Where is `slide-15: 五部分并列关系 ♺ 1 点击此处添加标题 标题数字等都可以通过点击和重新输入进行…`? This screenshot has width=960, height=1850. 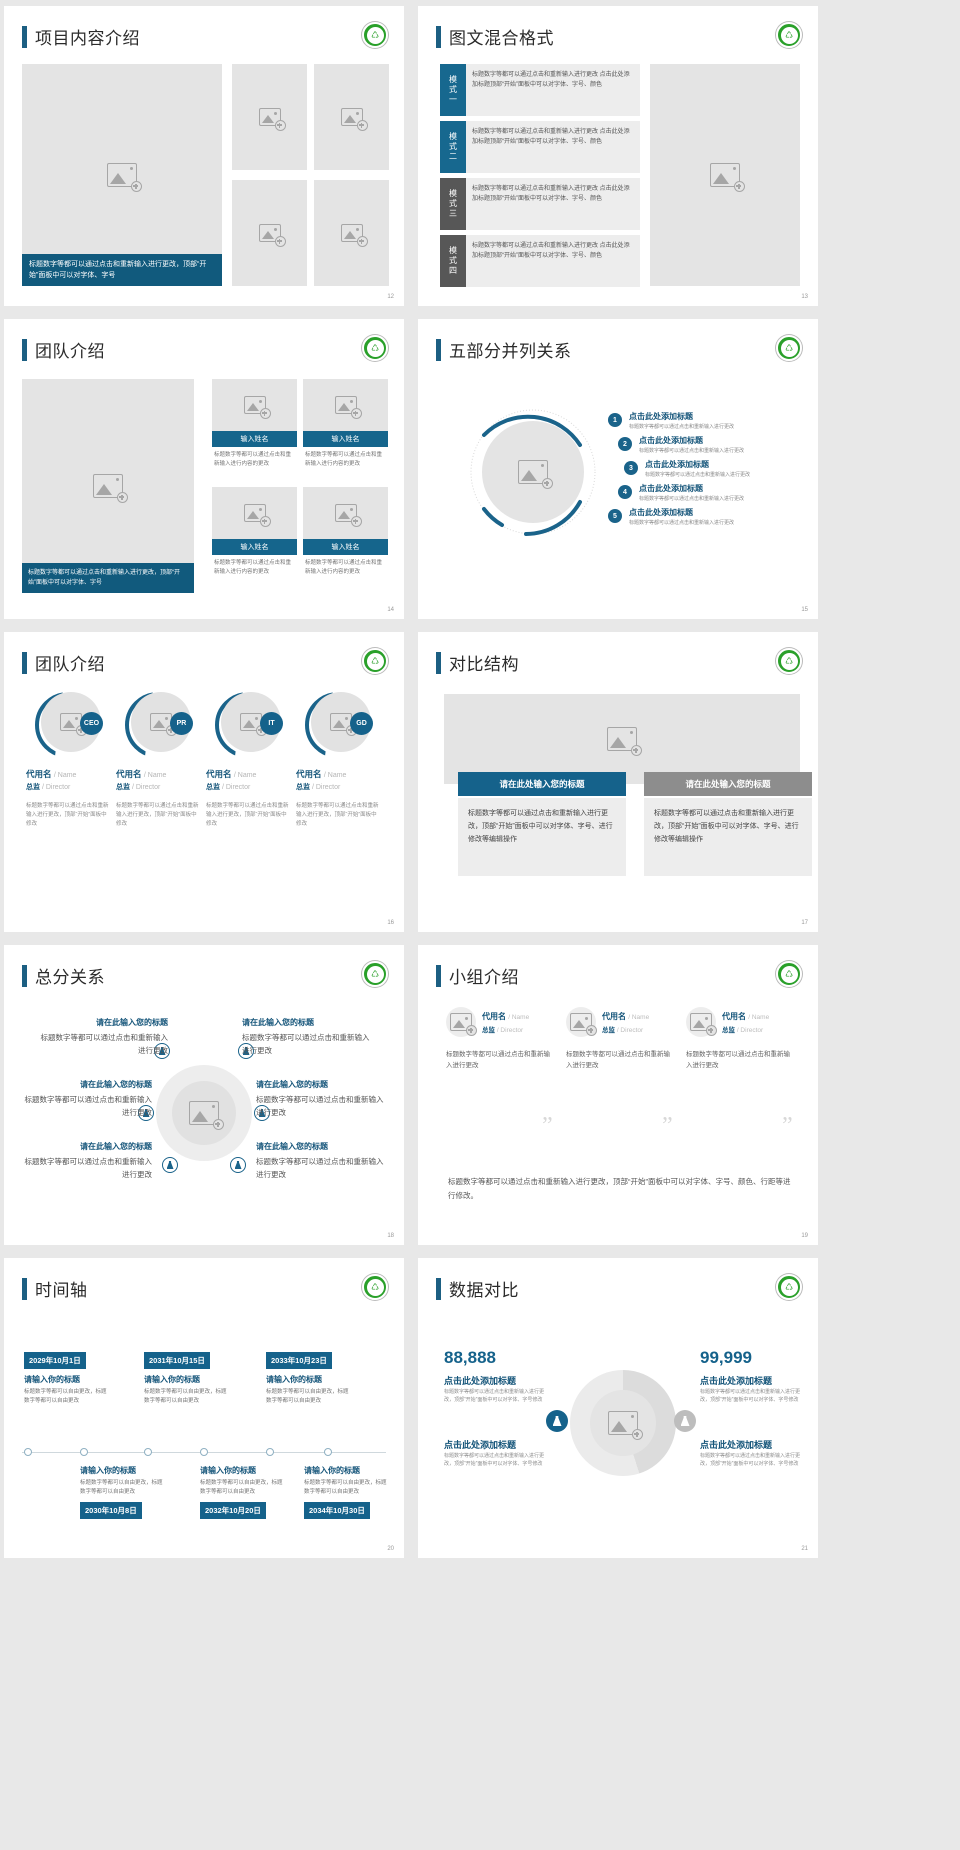
slide-15: 五部分并列关系 ♺ 1 点击此处添加标题 标题数字等都可以通过点击和重新输入进行… is located at coordinates (618, 469).